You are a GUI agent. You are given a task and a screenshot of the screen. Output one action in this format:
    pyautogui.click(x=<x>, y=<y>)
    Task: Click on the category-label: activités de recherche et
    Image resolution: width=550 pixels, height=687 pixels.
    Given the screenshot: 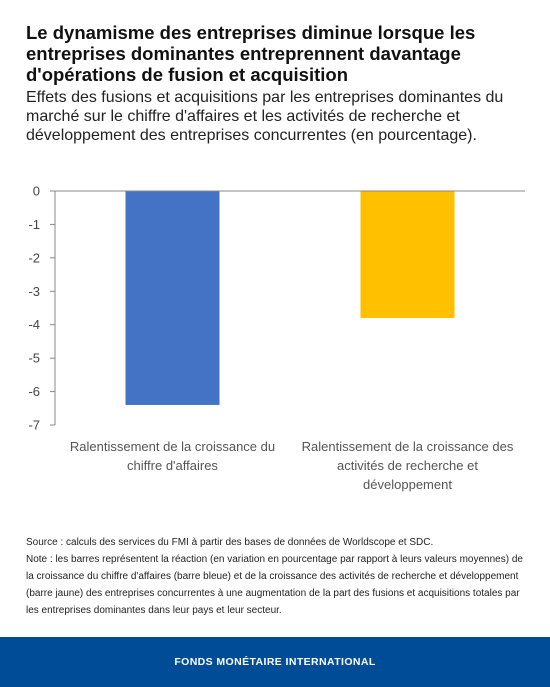 What is the action you would take?
    pyautogui.click(x=407, y=465)
    